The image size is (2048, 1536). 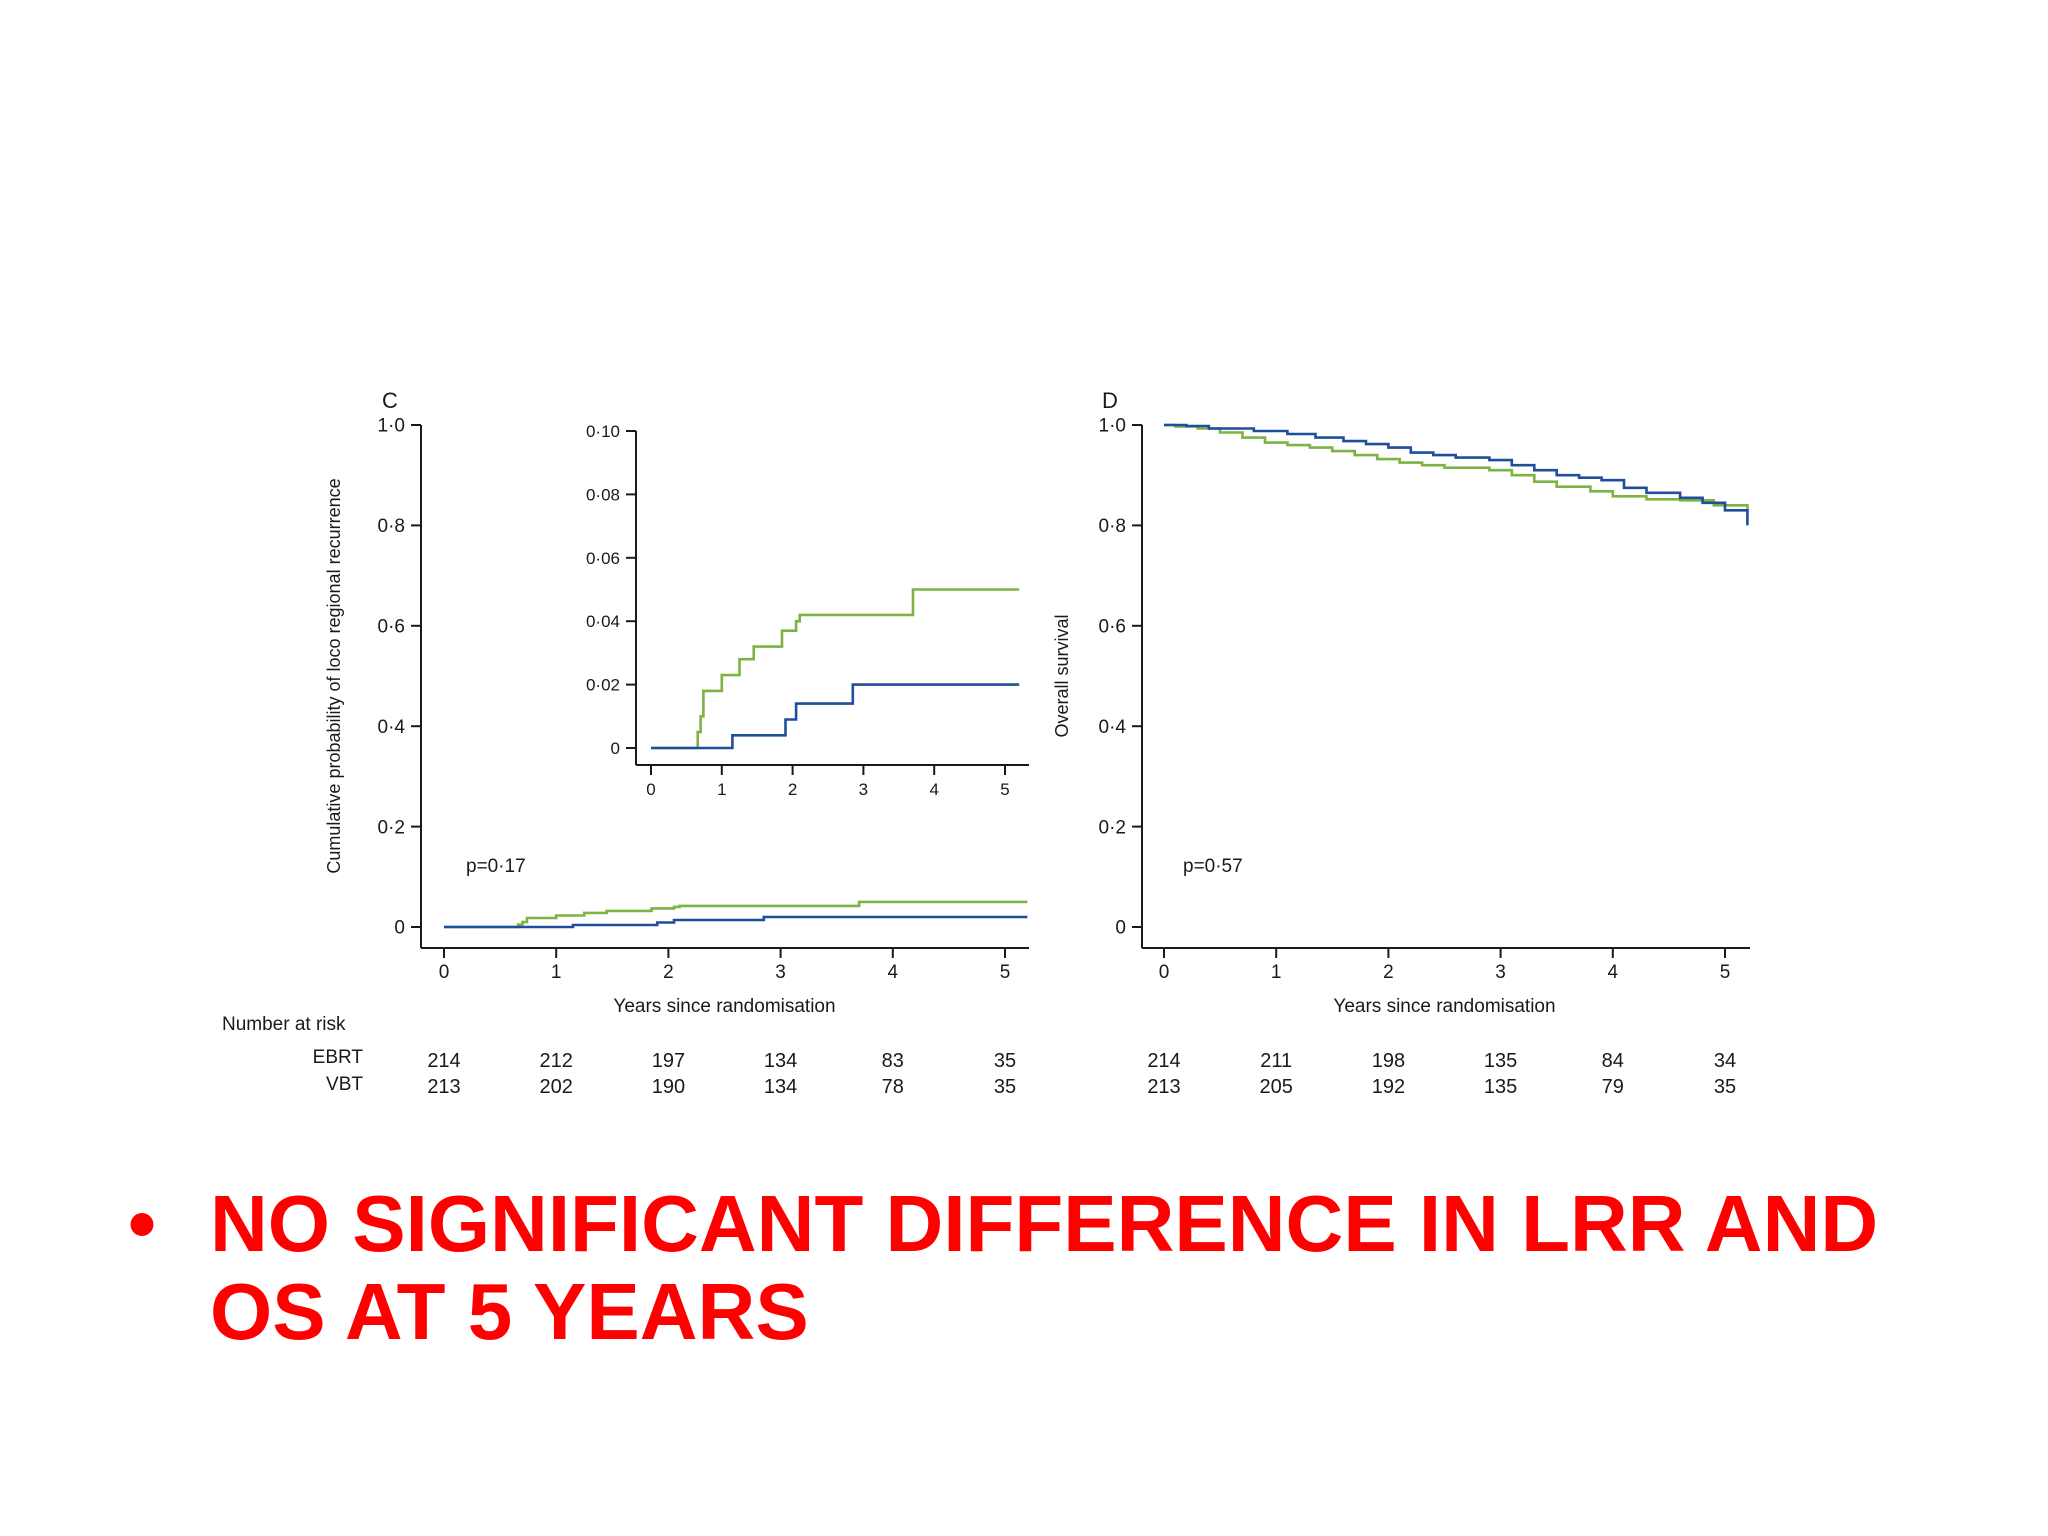 What do you see at coordinates (1004, 789) in the screenshot?
I see `c-inset-x-tick-label: 5` at bounding box center [1004, 789].